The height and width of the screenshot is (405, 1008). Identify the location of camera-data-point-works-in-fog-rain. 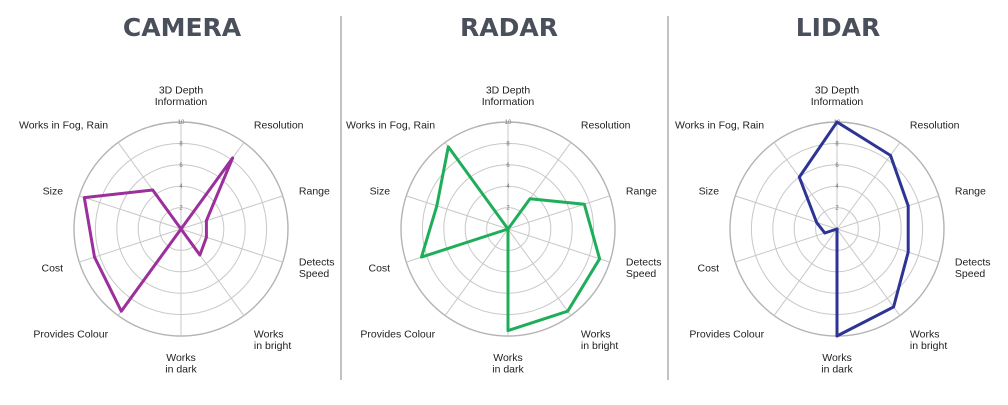
(152, 190).